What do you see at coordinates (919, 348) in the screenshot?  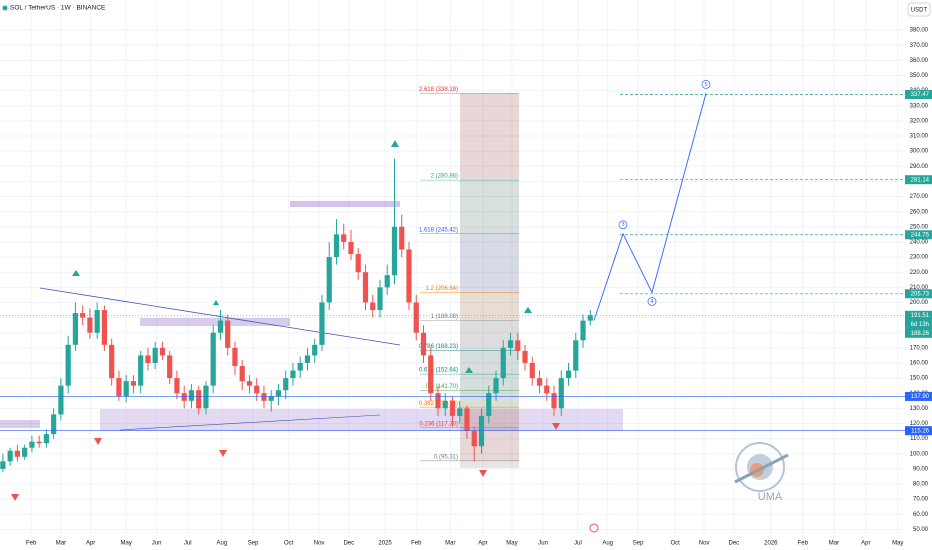 I see `y-tick-label: 170.00` at bounding box center [919, 348].